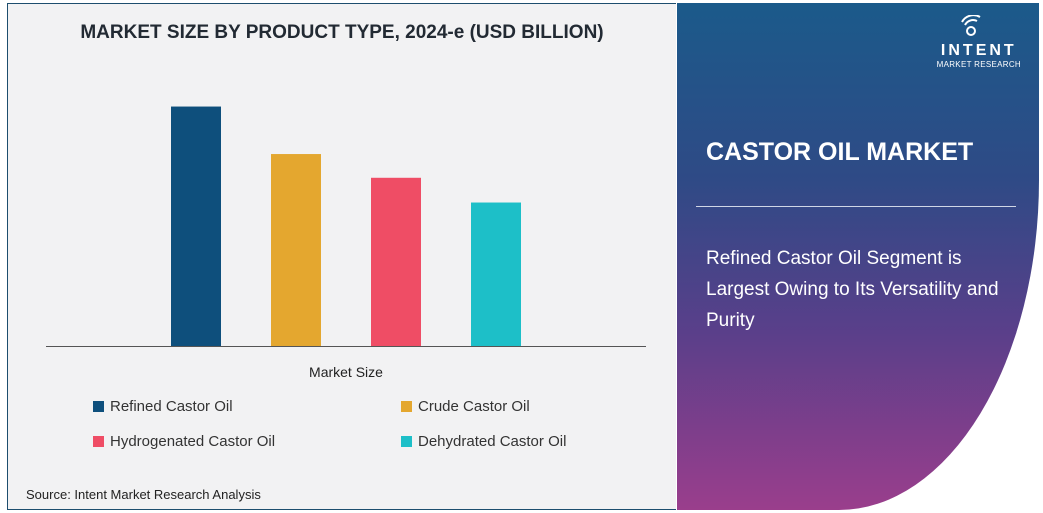  Describe the element at coordinates (193, 441) in the screenshot. I see `legend-label: Hydrogenated Castor Oil` at that location.